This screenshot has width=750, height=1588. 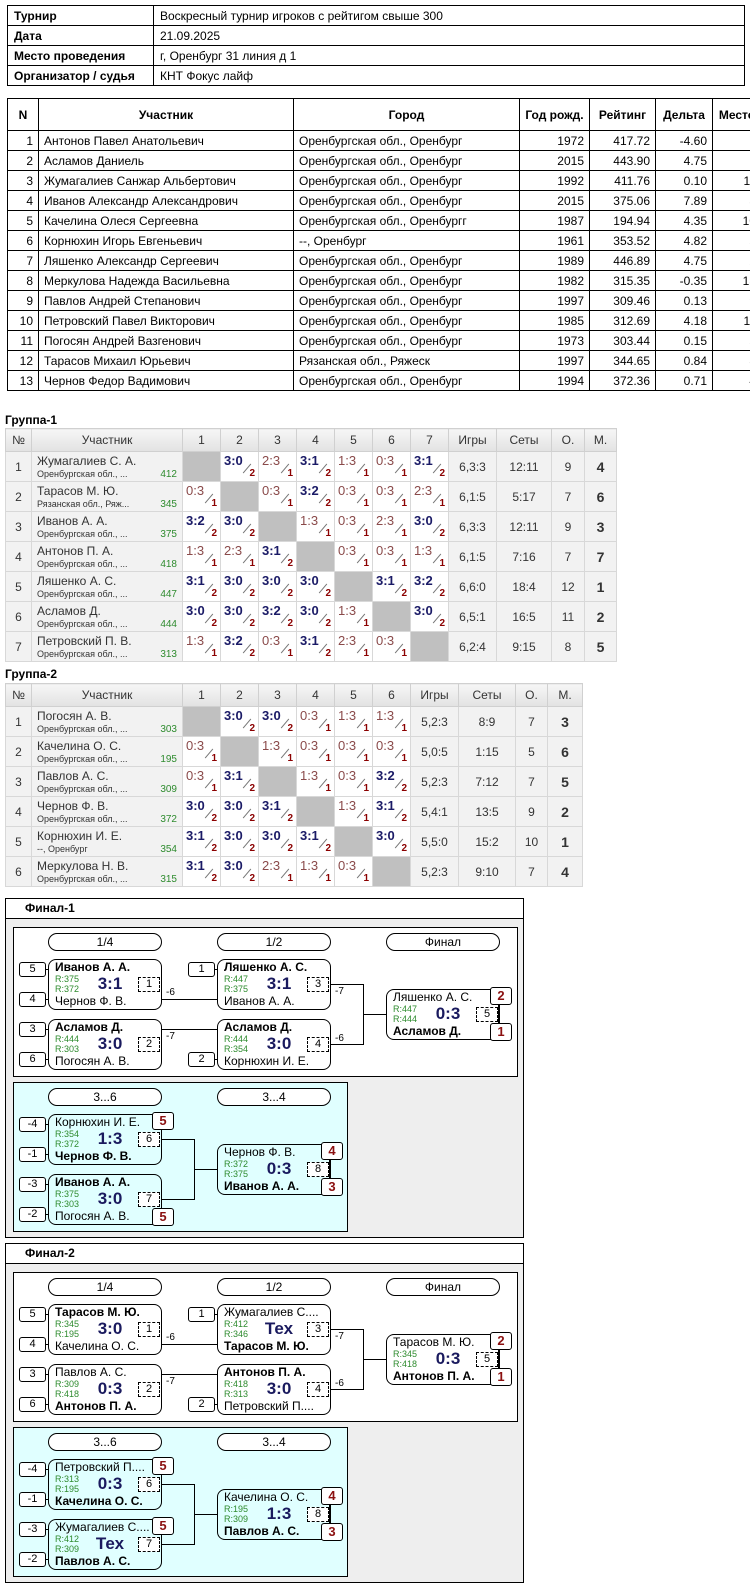 What do you see at coordinates (347, 805) in the screenshot?
I see `match-score: 1:3` at bounding box center [347, 805].